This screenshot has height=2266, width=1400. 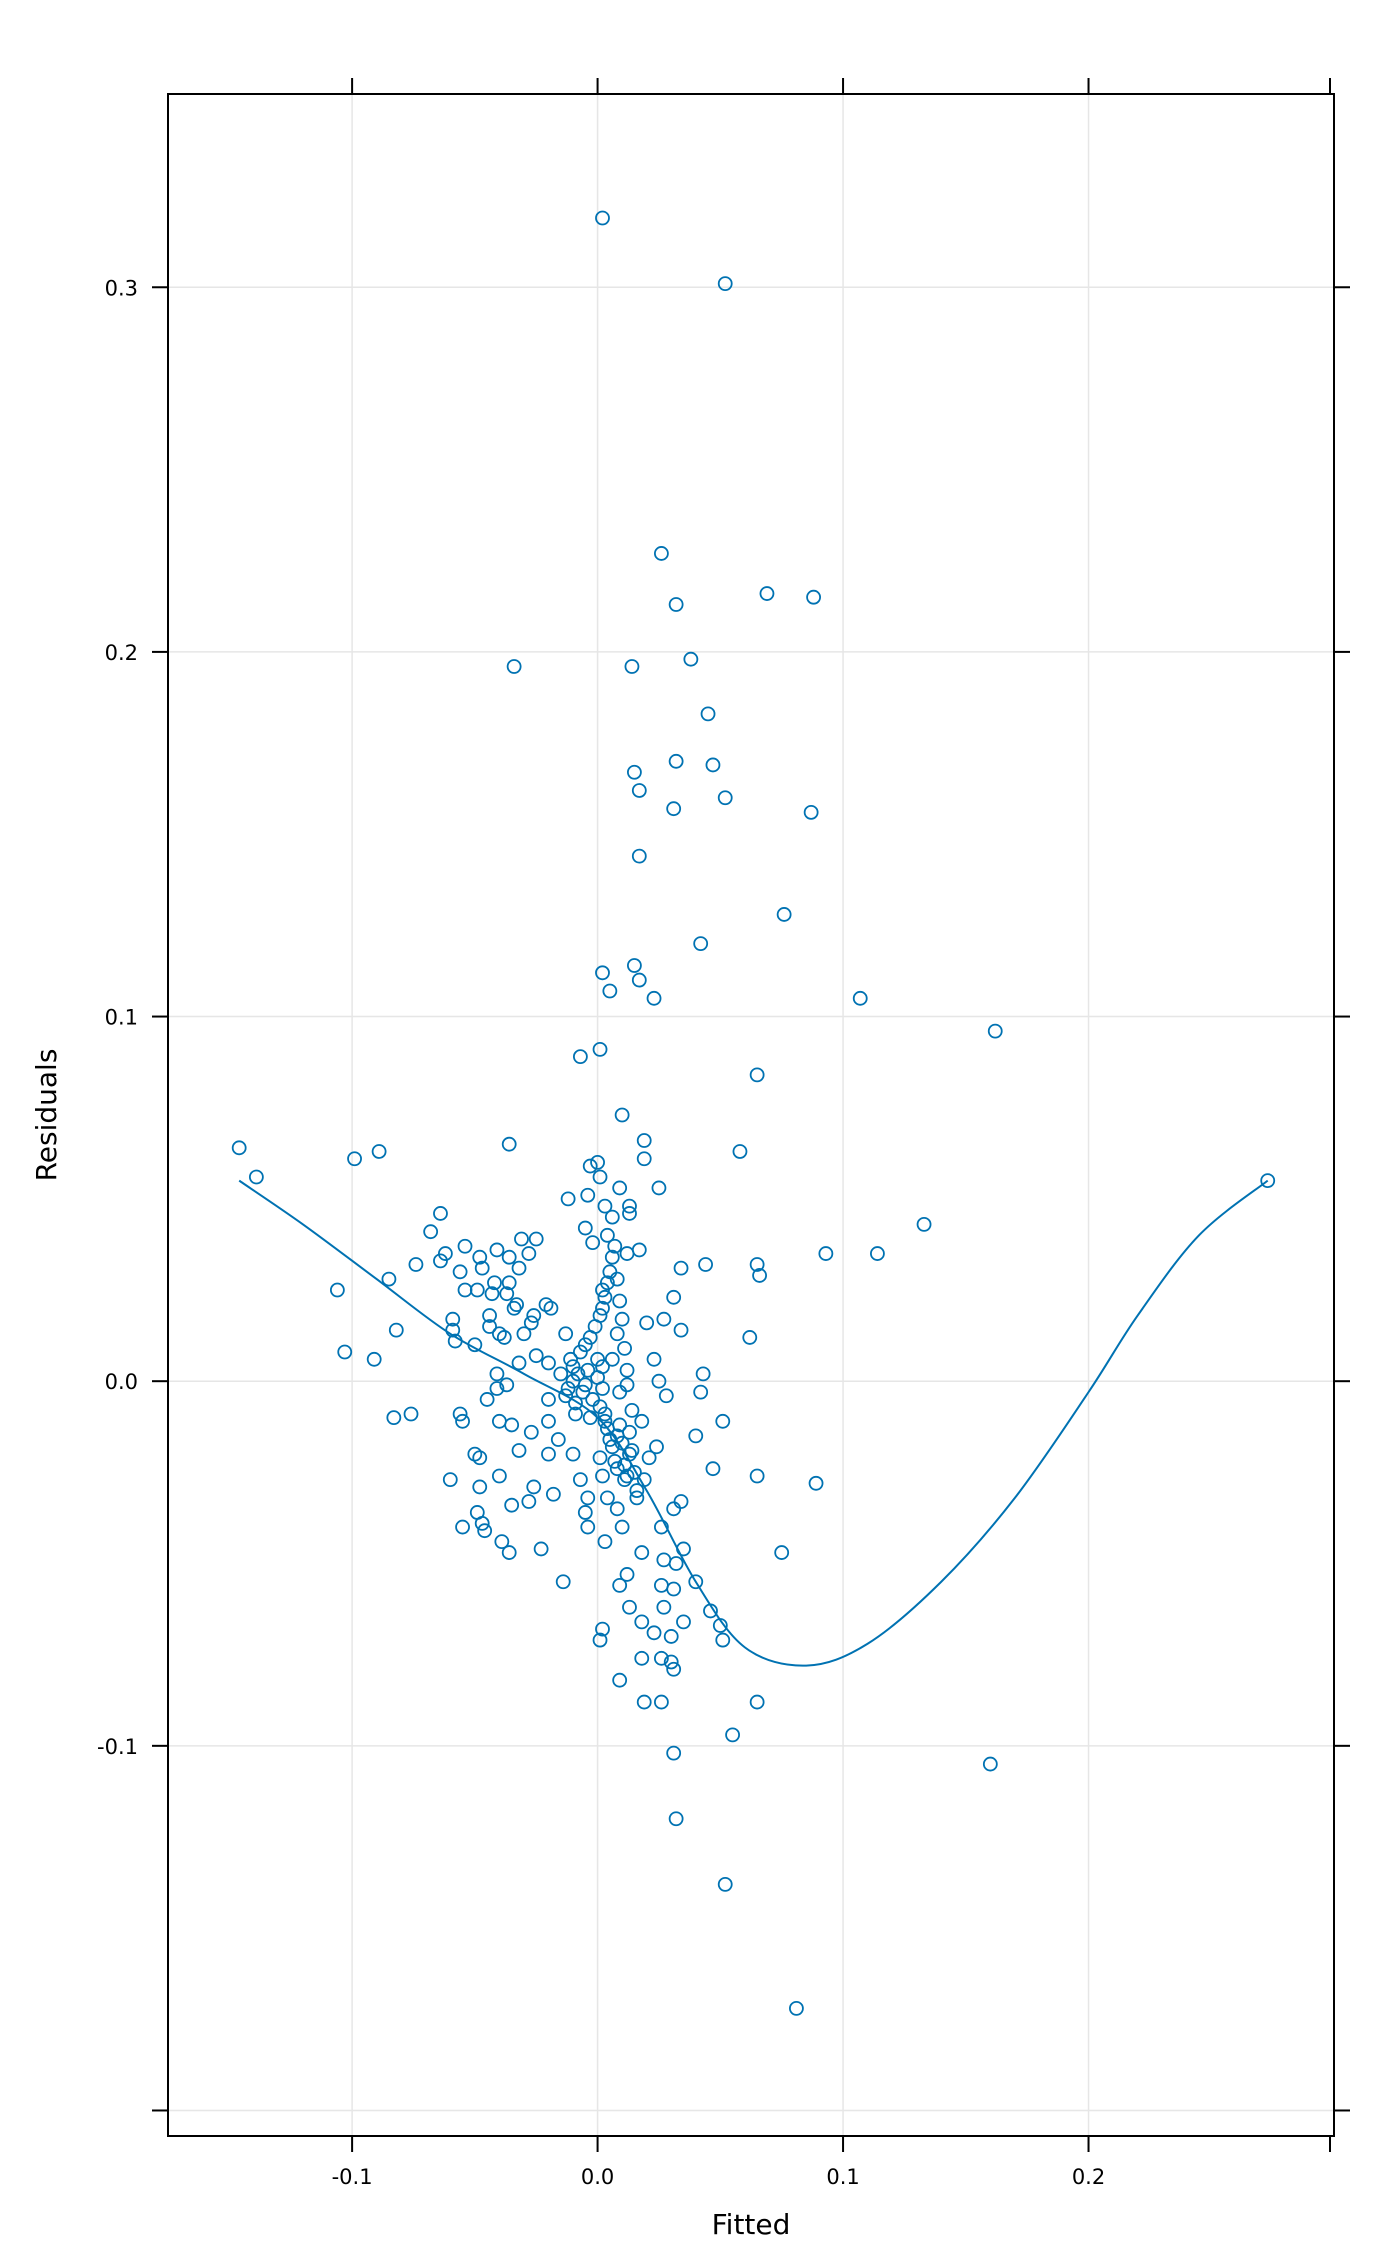 I want to click on x-axis-title: Fitted, so click(x=751, y=2224).